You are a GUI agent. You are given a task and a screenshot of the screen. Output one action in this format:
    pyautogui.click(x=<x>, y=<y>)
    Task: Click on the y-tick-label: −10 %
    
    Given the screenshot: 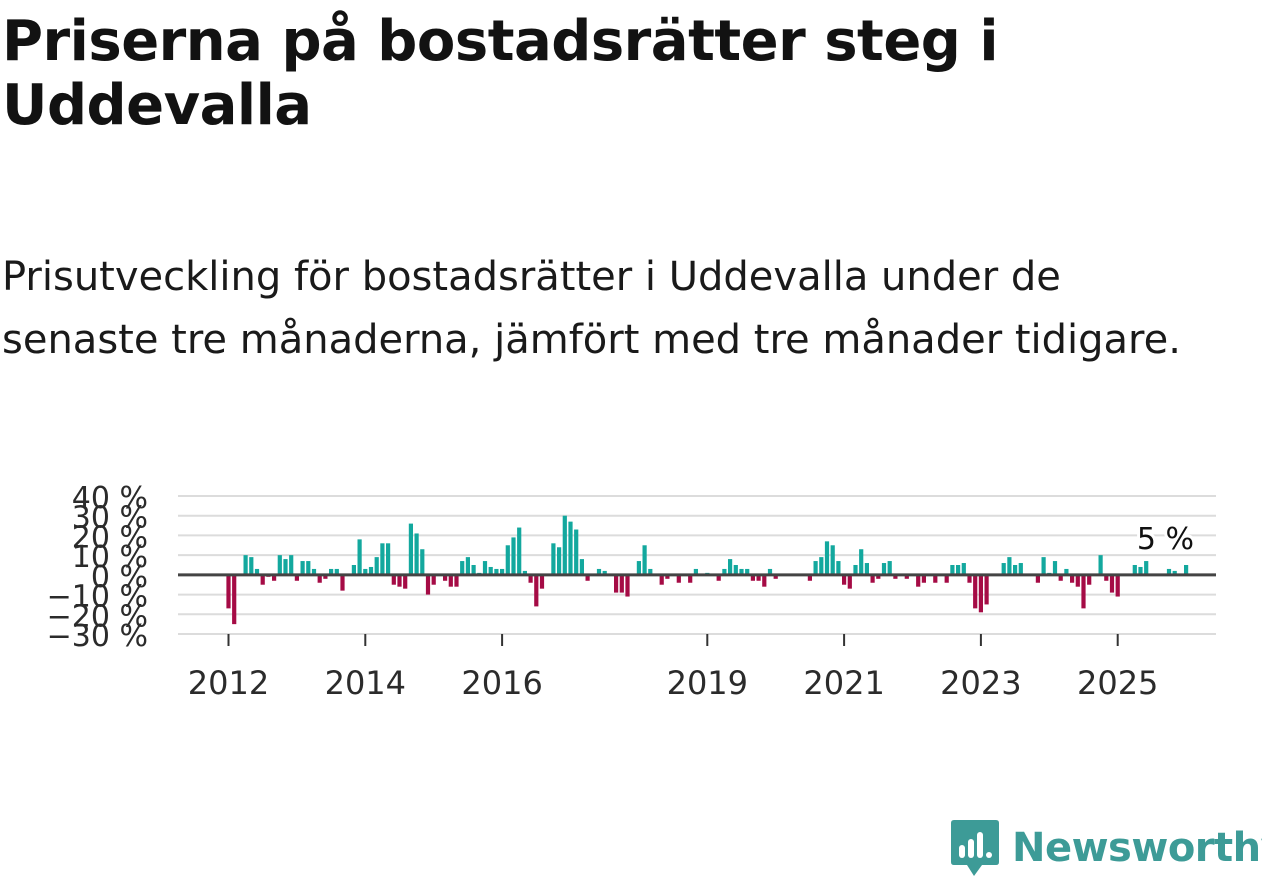 What is the action you would take?
    pyautogui.click(x=97, y=597)
    